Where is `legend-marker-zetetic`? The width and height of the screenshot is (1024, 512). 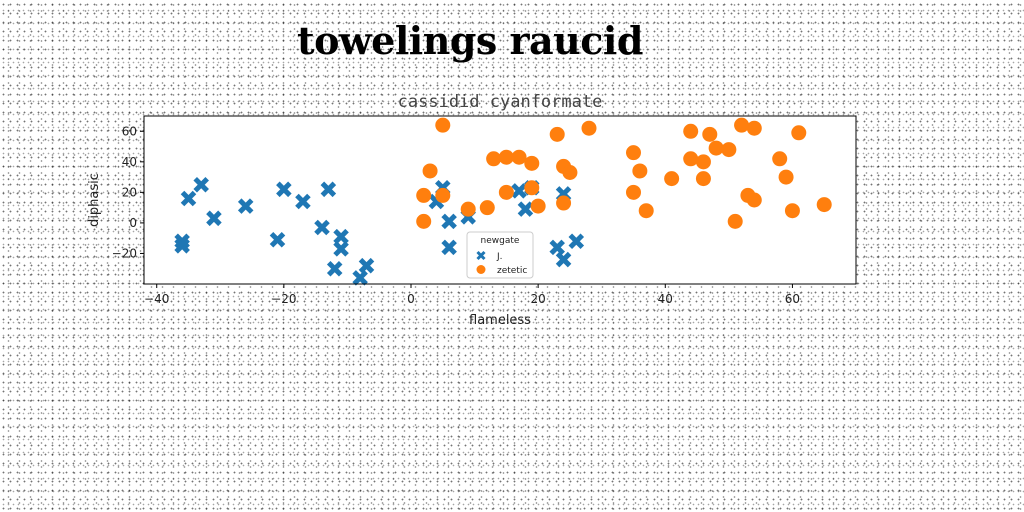 legend-marker-zetetic is located at coordinates (481, 269).